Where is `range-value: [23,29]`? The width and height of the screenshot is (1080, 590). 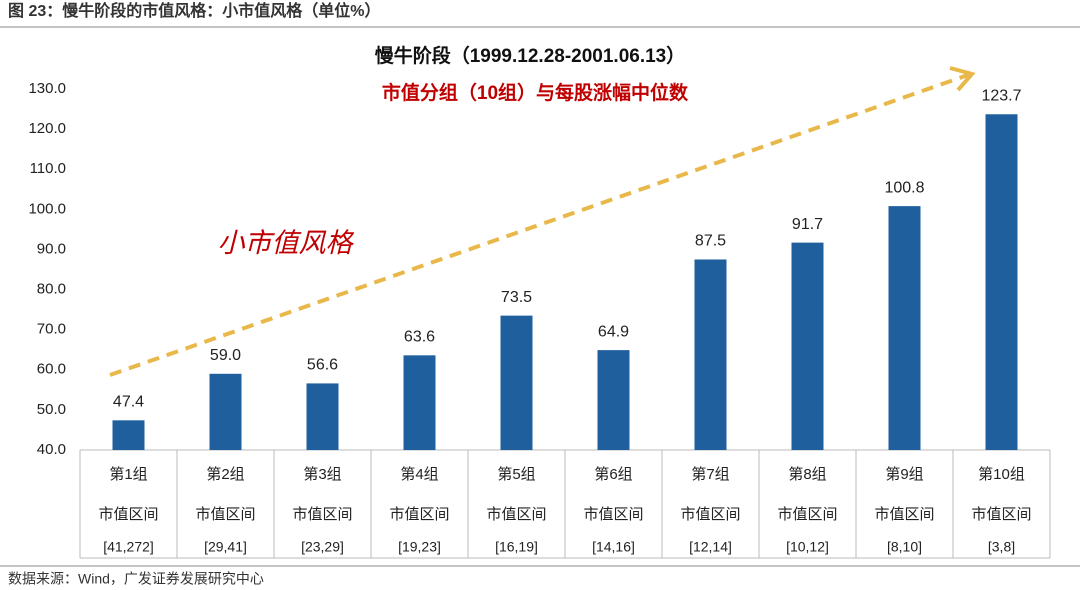
range-value: [23,29] is located at coordinates (322, 547).